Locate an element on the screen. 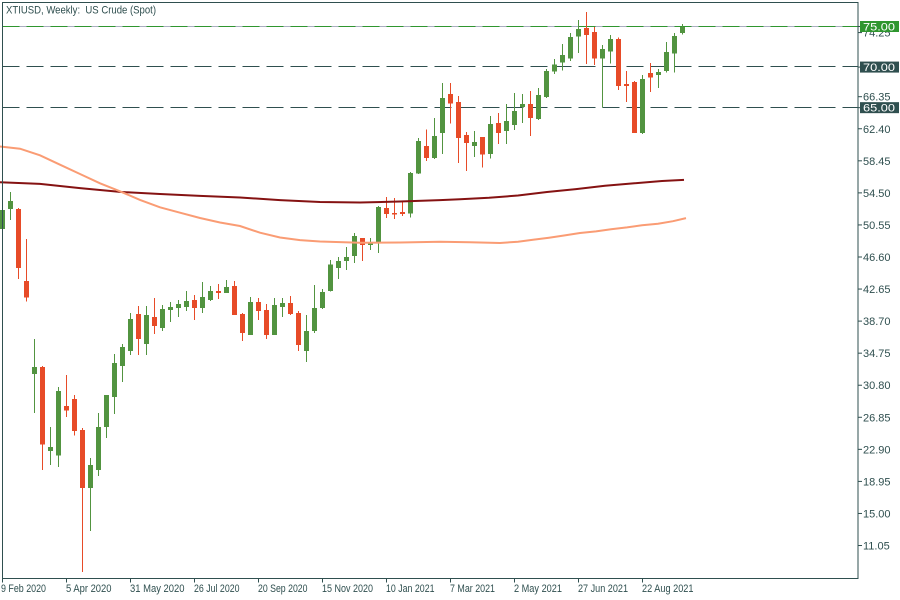 Image resolution: width=900 pixels, height=600 pixels. svg-text: 9 Feb 2020 is located at coordinates (23, 589).